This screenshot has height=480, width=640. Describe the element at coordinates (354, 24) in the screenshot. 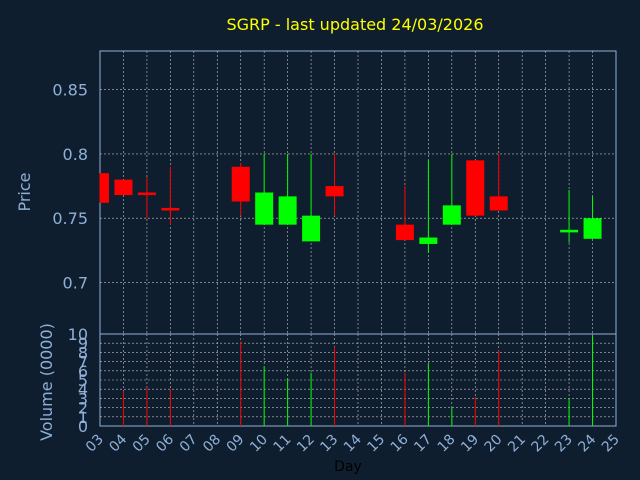

I see `chart-title: SGRP - last updated 24/03/2026` at that location.